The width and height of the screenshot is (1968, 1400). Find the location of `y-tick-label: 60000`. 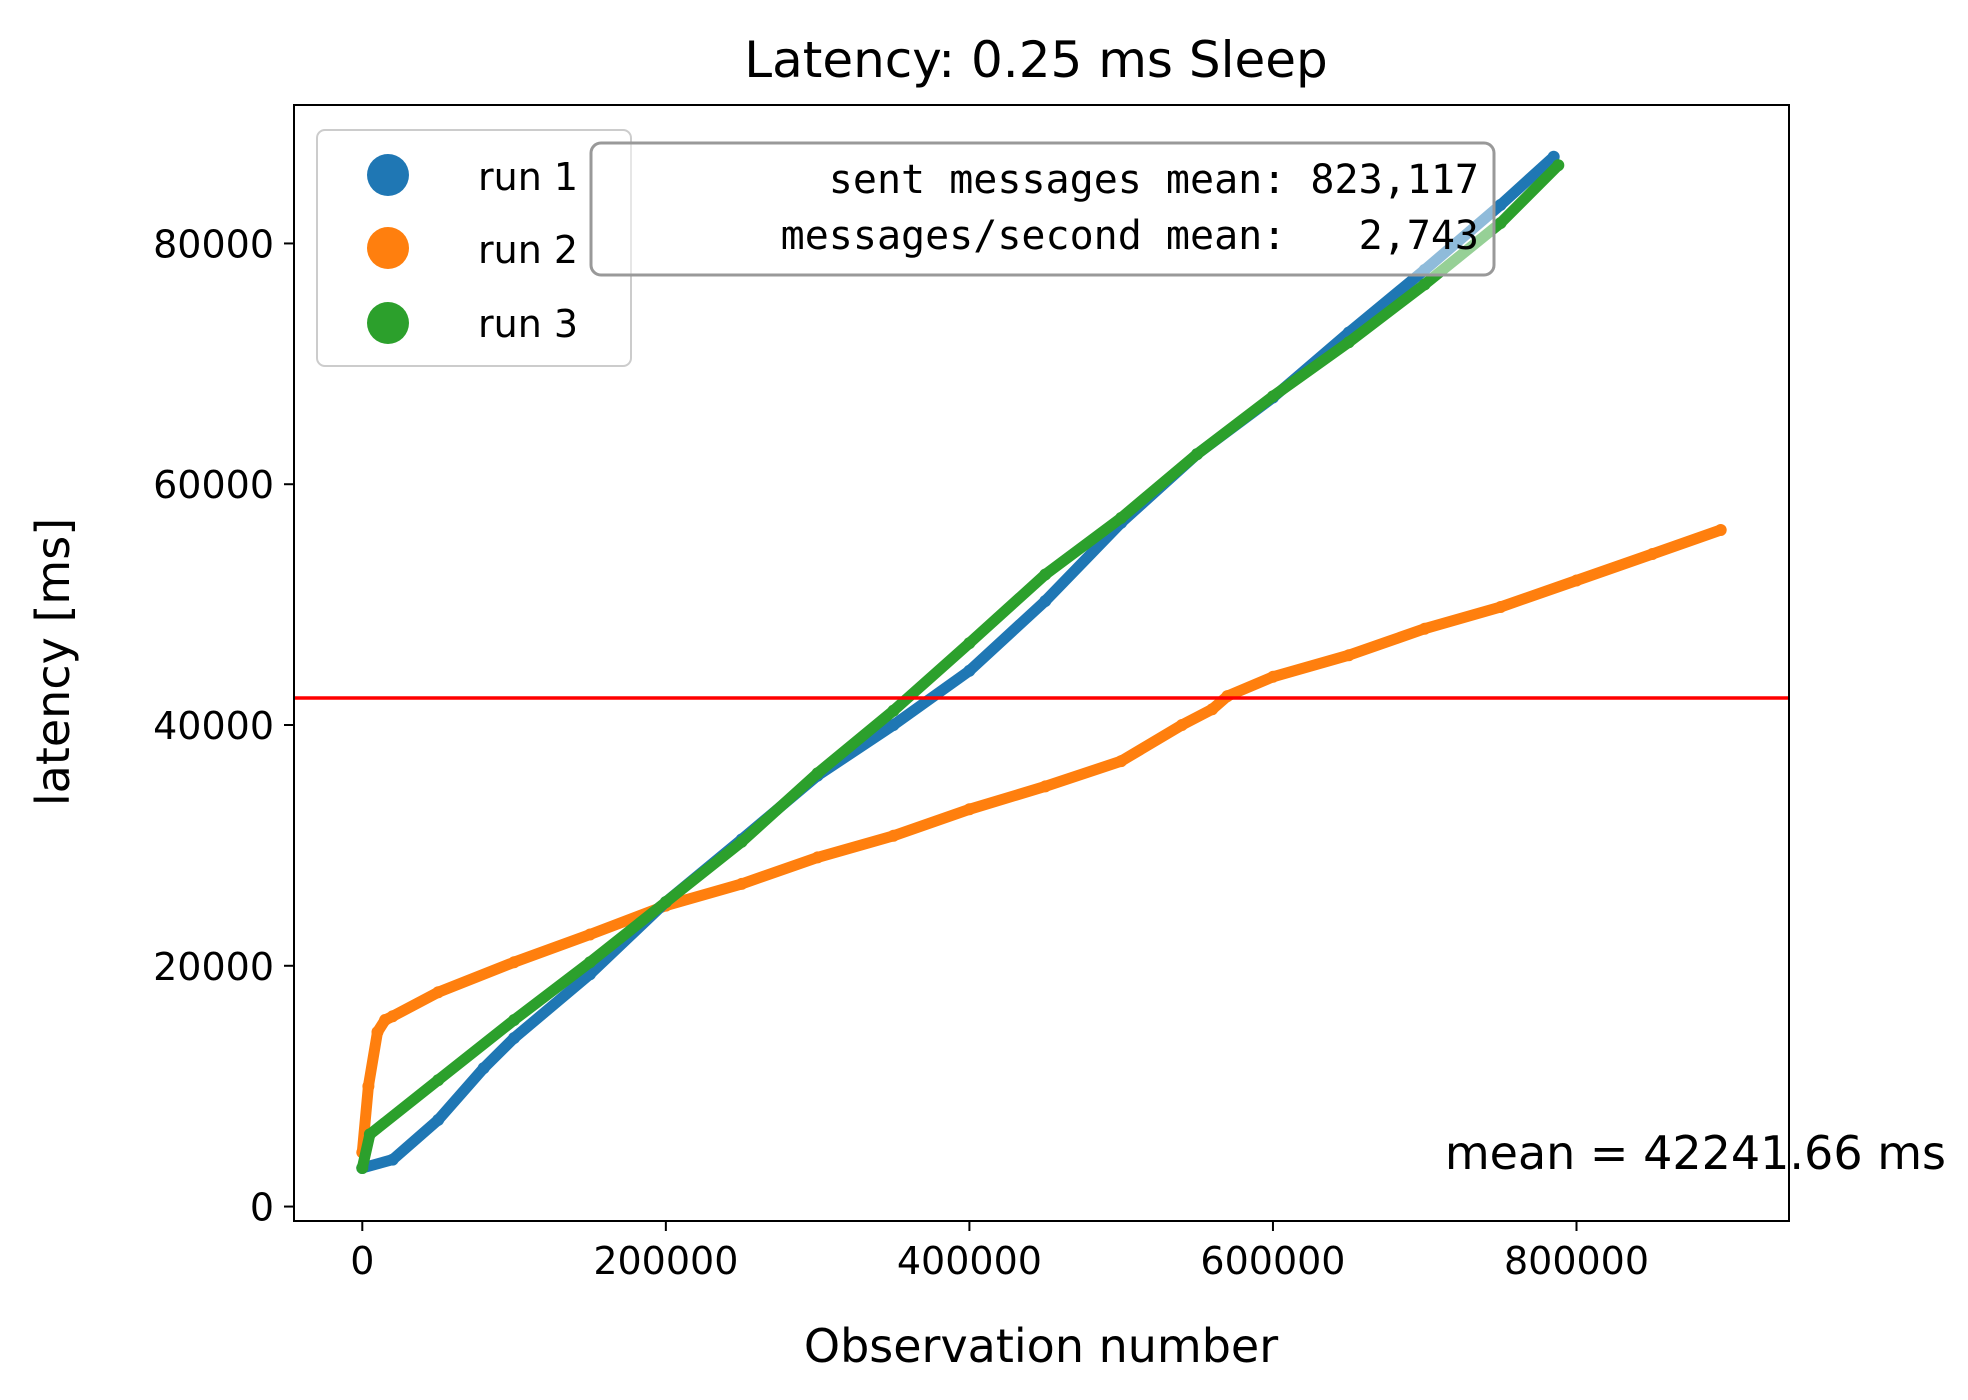

y-tick-label: 60000 is located at coordinates (213, 485).